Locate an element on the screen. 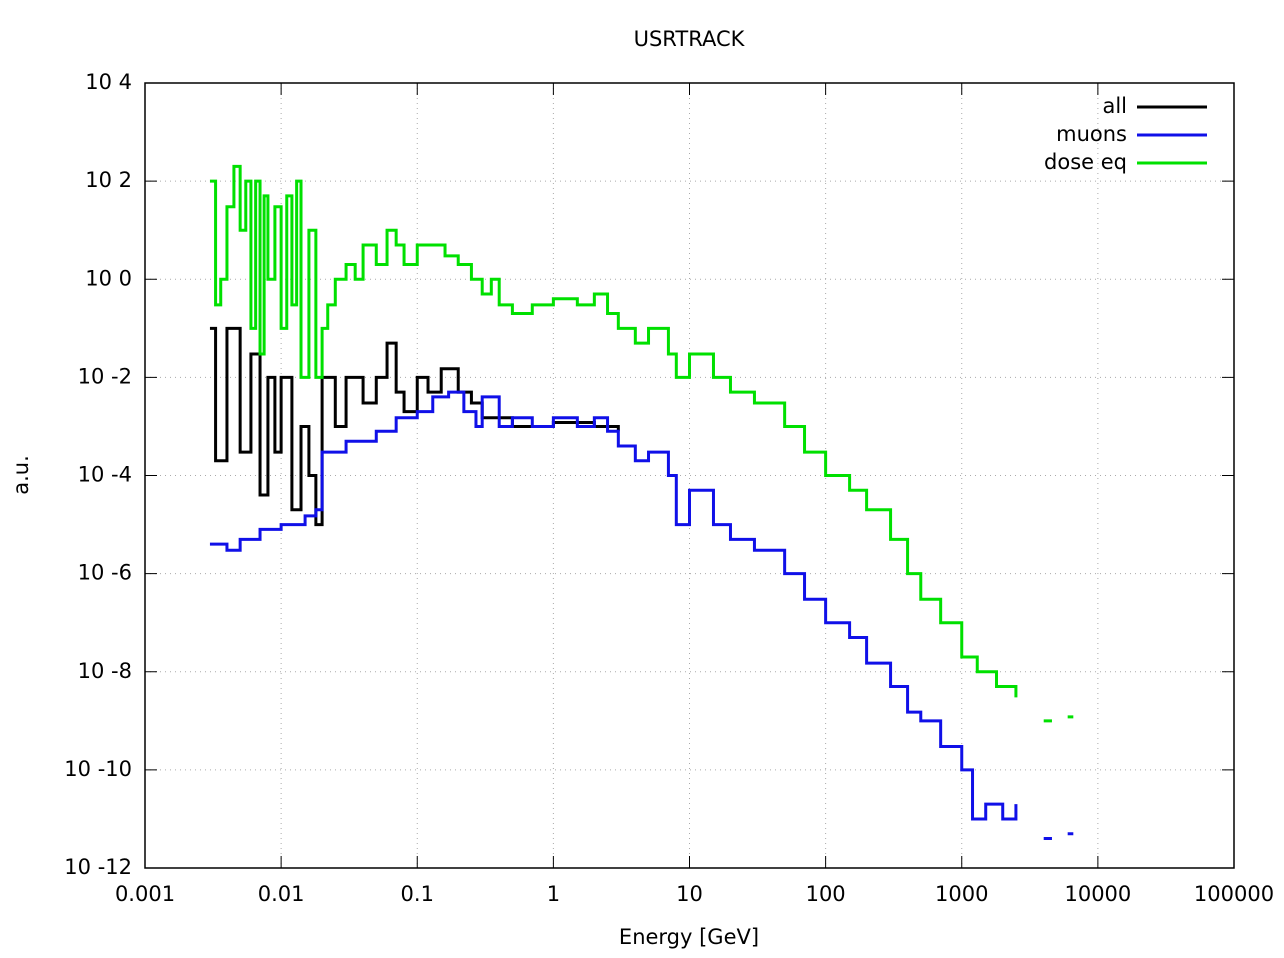  y-tick-label: 10 -10 is located at coordinates (98, 769).